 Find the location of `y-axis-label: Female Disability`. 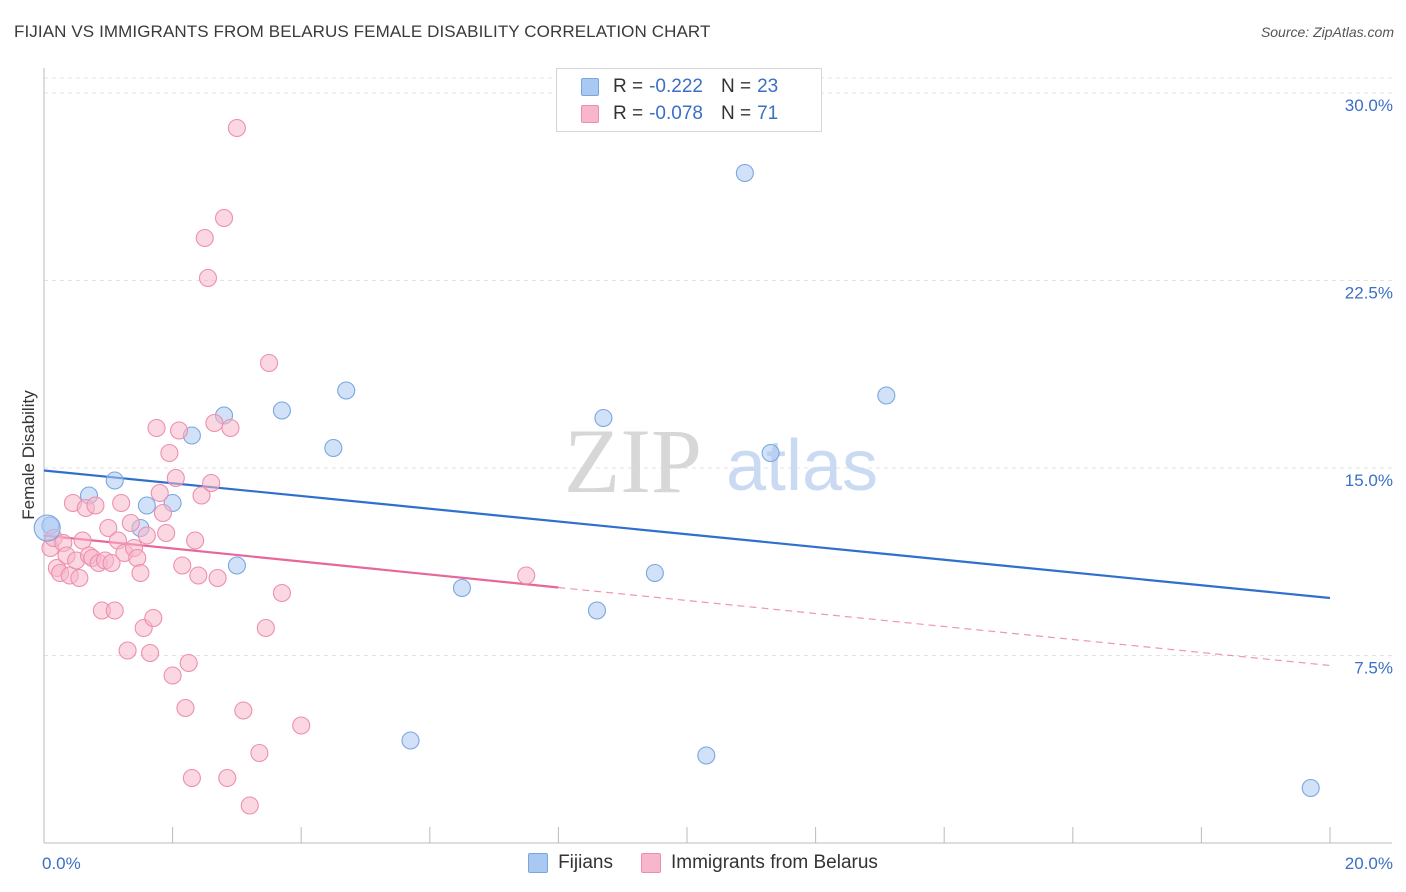

y-axis-label: Female Disability is located at coordinates (28, 455).